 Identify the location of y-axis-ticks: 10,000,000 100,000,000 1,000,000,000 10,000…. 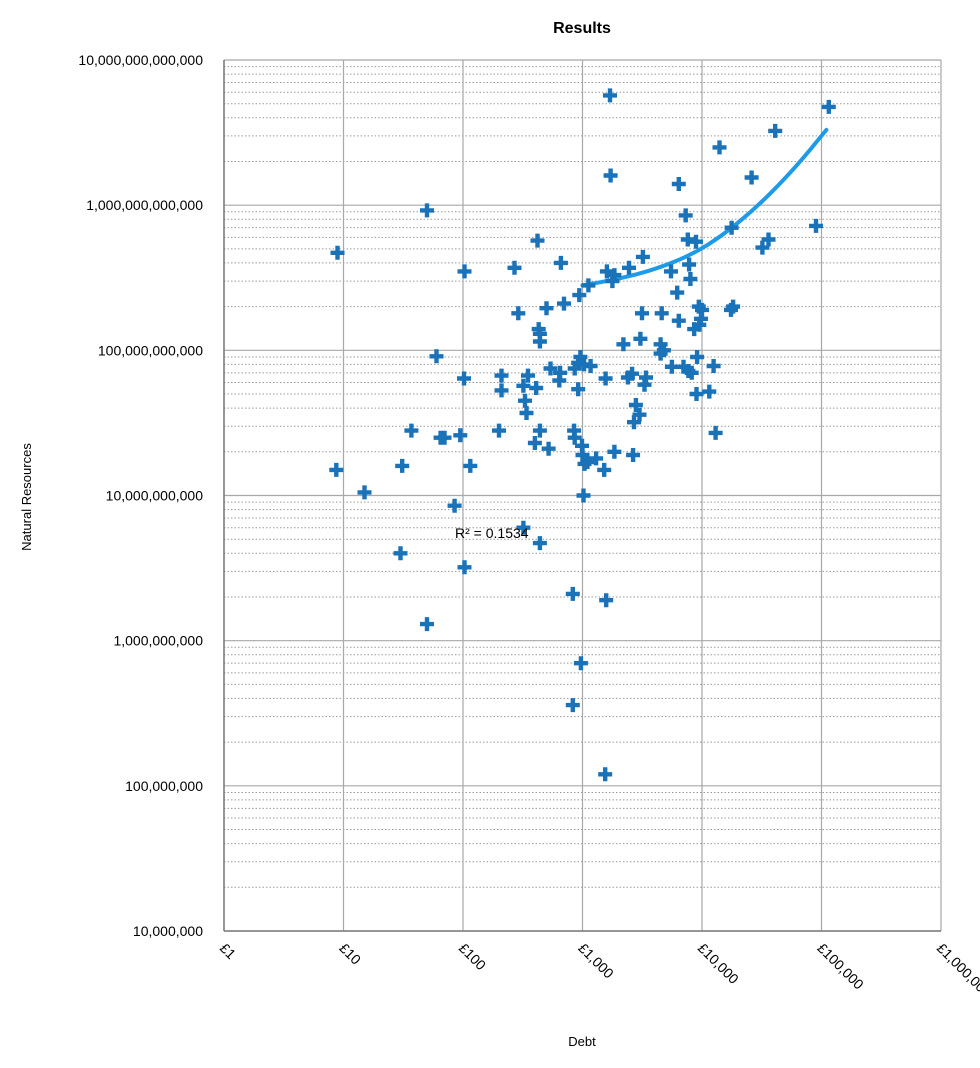
(140, 495).